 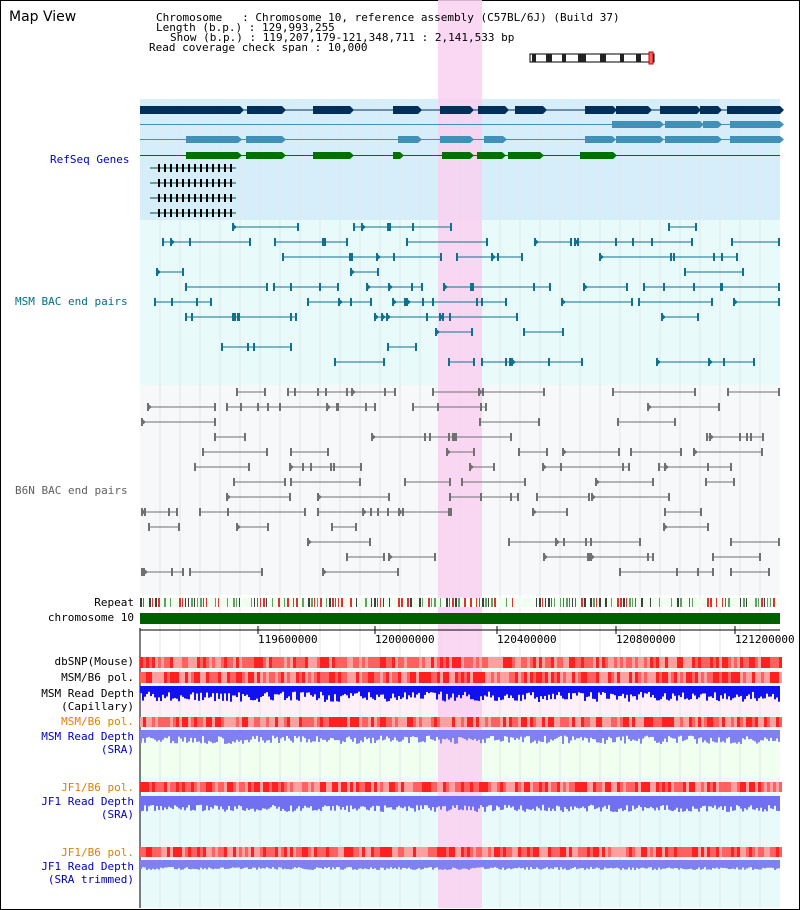 What do you see at coordinates (71, 301) in the screenshot?
I see `track-label-msm-bac: MSM BAC end pairs` at bounding box center [71, 301].